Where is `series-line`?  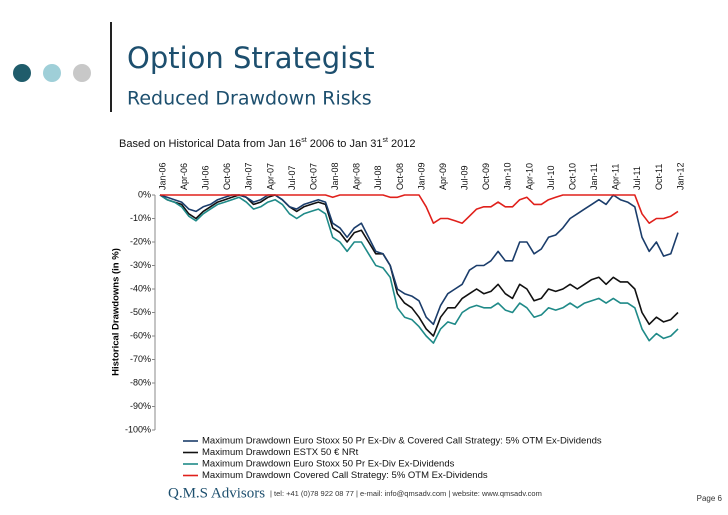
series-line is located at coordinates (419, 209).